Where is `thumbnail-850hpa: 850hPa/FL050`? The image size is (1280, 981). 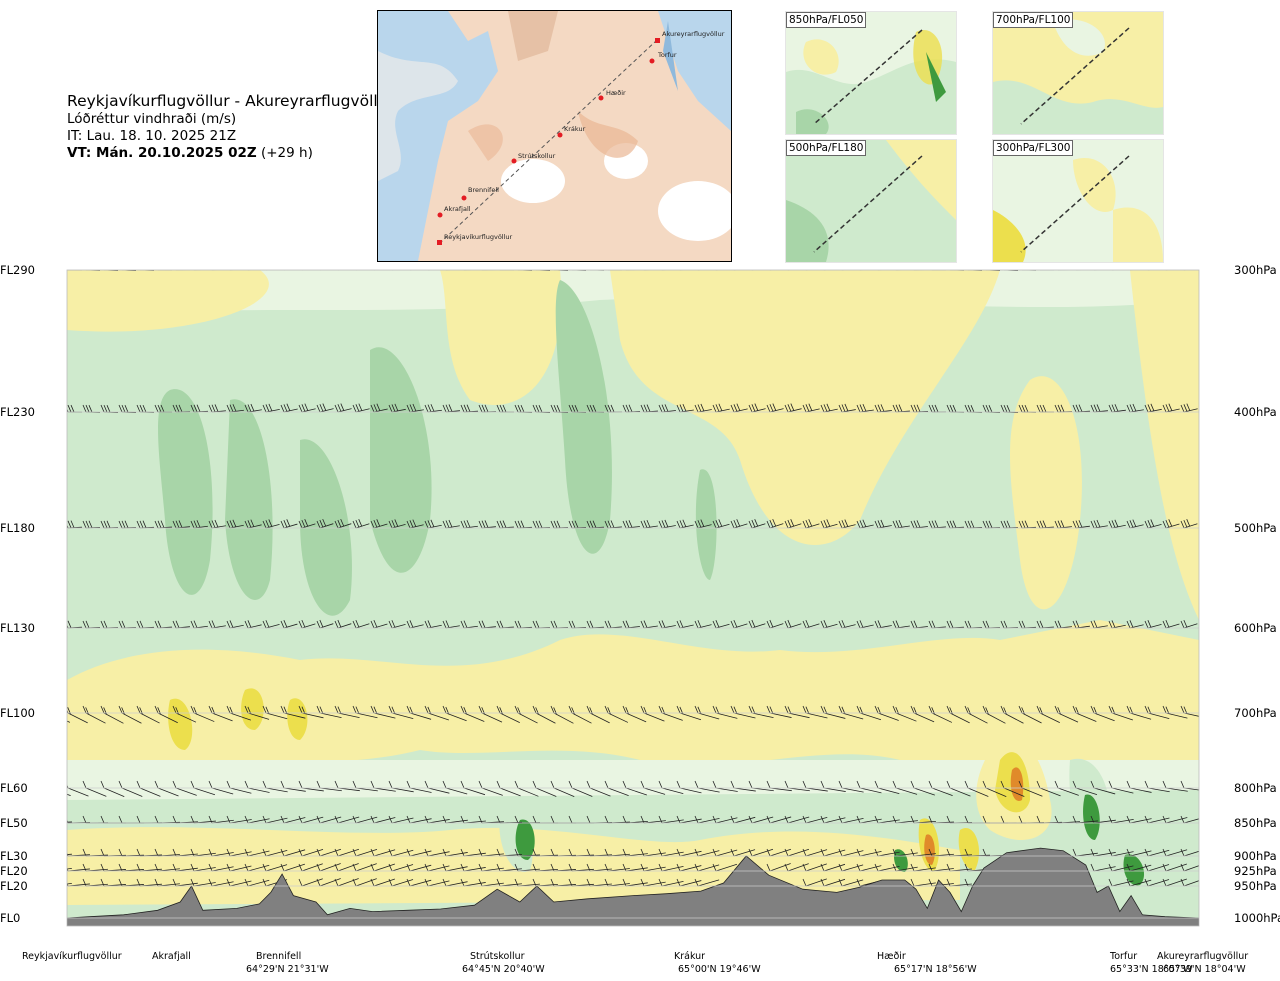 thumbnail-850hpa: 850hPa/FL050 is located at coordinates (871, 73).